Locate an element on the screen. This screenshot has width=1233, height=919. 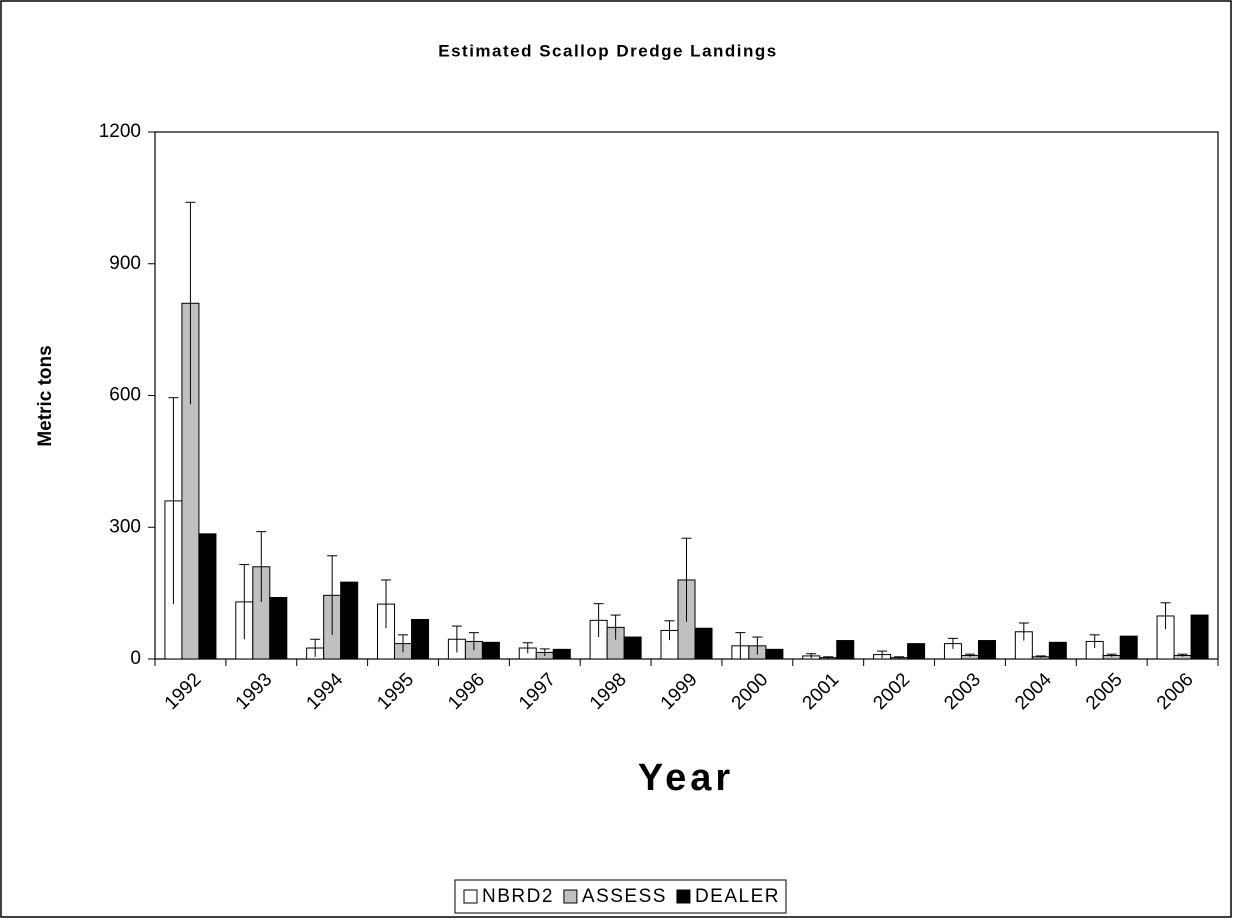
y-tick-label: 600 is located at coordinates (125, 395).